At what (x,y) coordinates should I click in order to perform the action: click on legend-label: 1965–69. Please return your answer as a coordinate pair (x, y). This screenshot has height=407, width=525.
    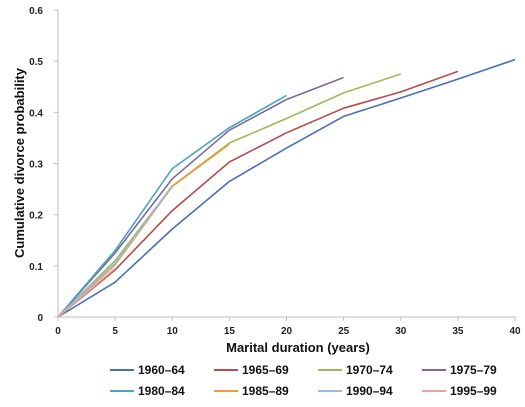
    Looking at the image, I should click on (265, 370).